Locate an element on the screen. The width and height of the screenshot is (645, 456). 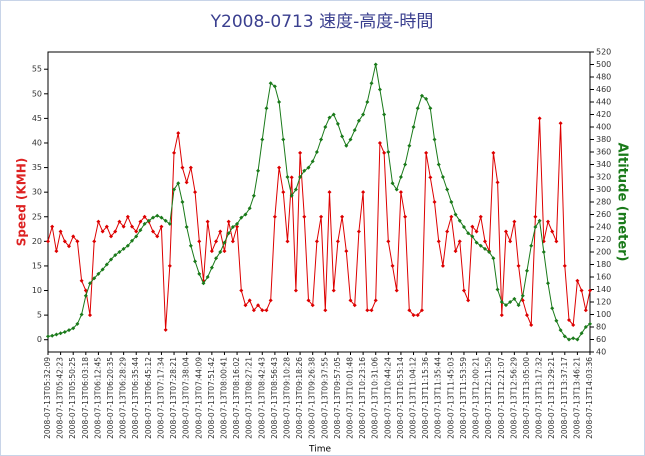
x-tick-label: 2008-07-13T07:28:21 is located at coordinates (173, 398).